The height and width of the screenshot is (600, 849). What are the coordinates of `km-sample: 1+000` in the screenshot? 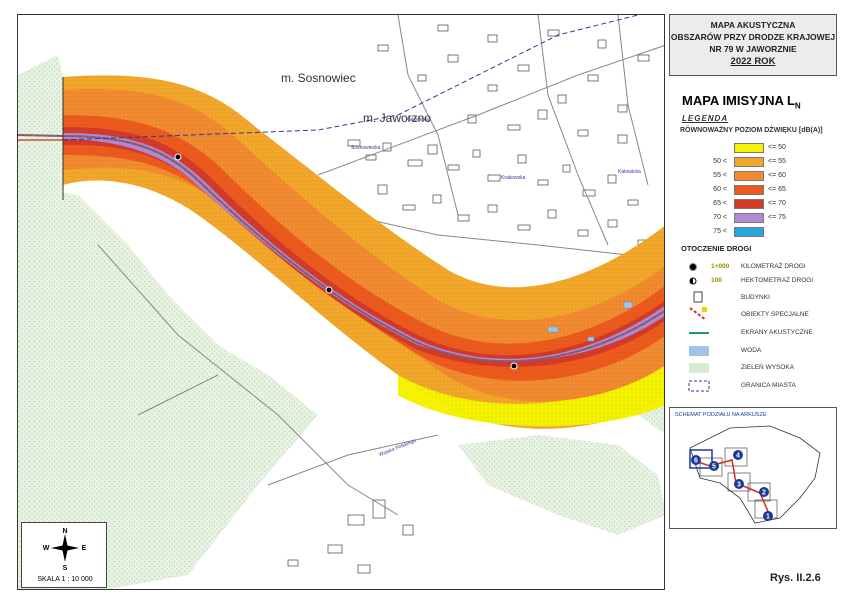 It's located at (720, 266).